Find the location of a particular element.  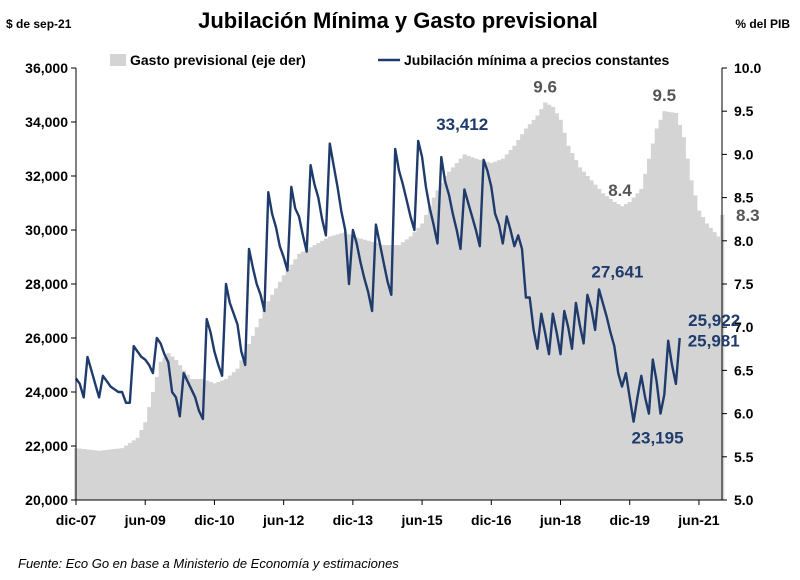

left-tick-label: 28,000 is located at coordinates (46, 284).